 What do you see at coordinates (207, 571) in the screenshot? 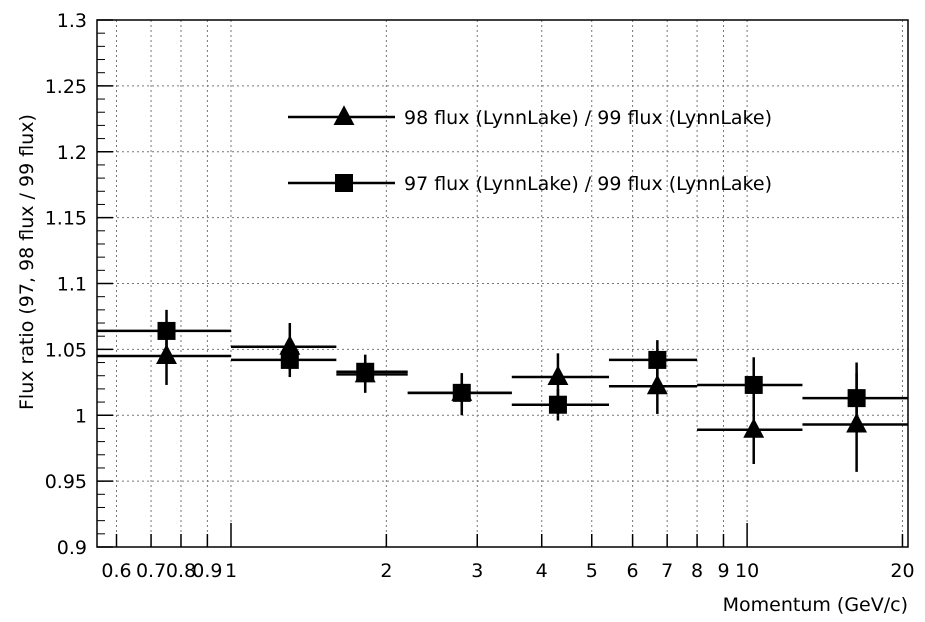
I see `x-tick-label: 0.9` at bounding box center [207, 571].